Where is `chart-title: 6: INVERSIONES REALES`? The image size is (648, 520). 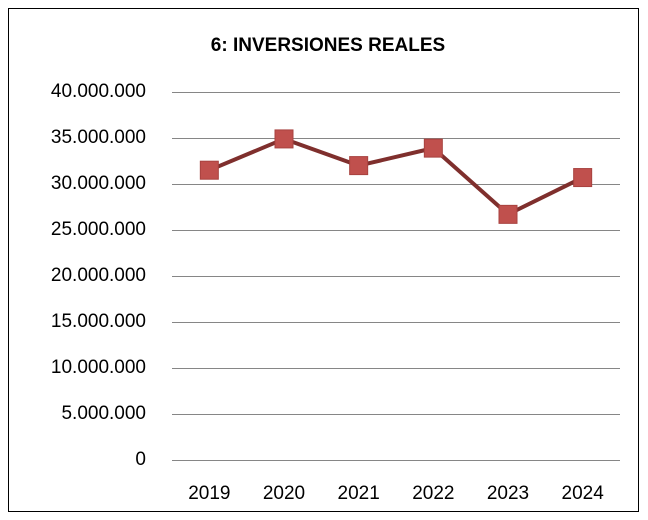
chart-title: 6: INVERSIONES REALES is located at coordinates (328, 45).